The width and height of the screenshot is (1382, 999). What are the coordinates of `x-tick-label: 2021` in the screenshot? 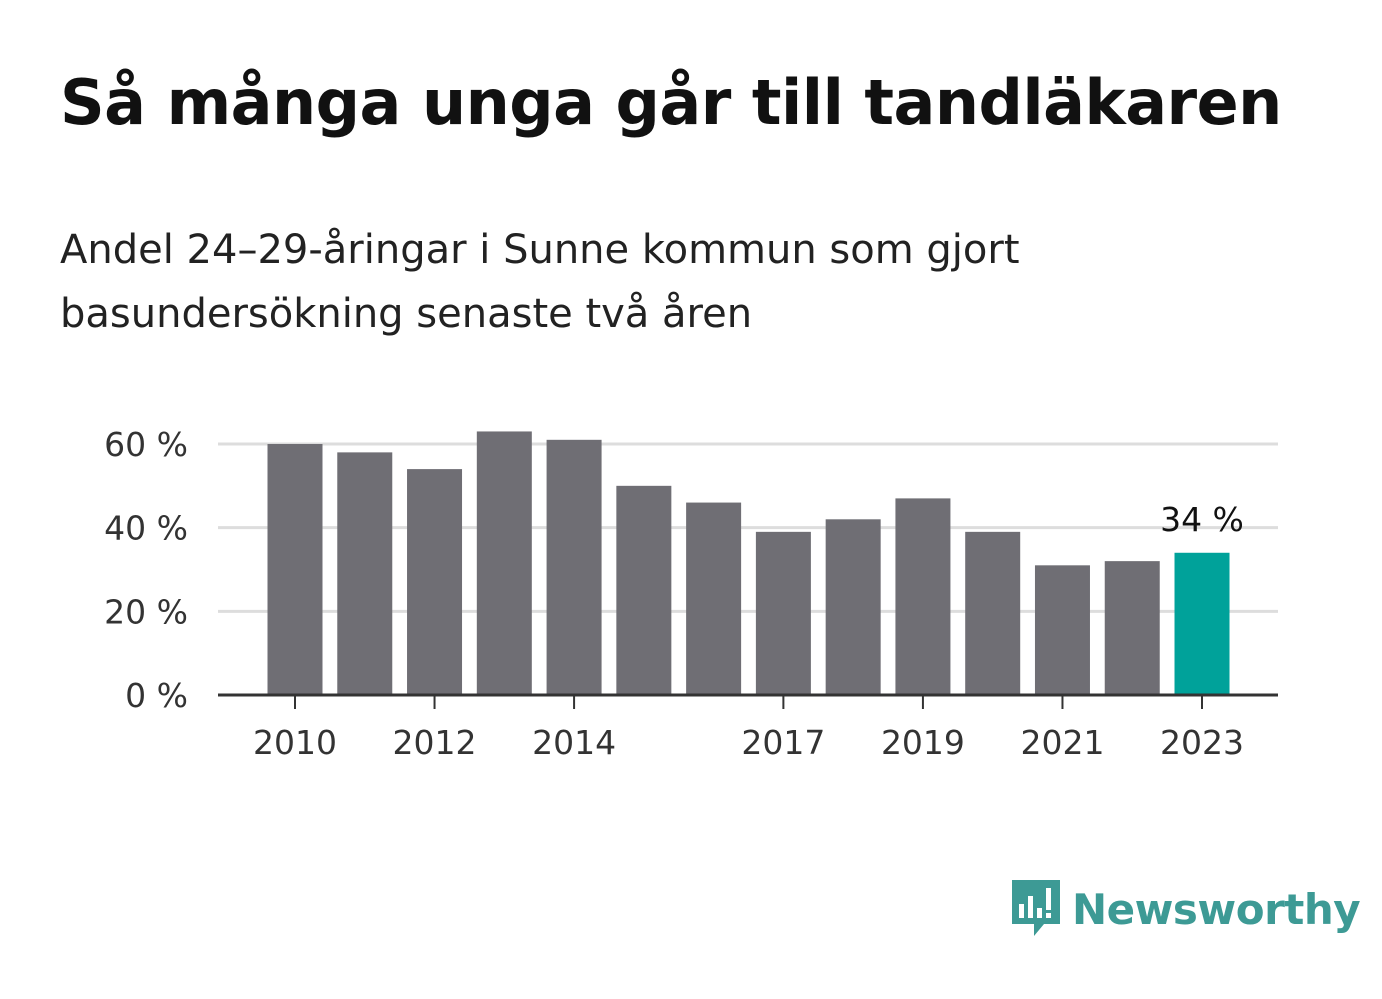 It's located at (1062, 742).